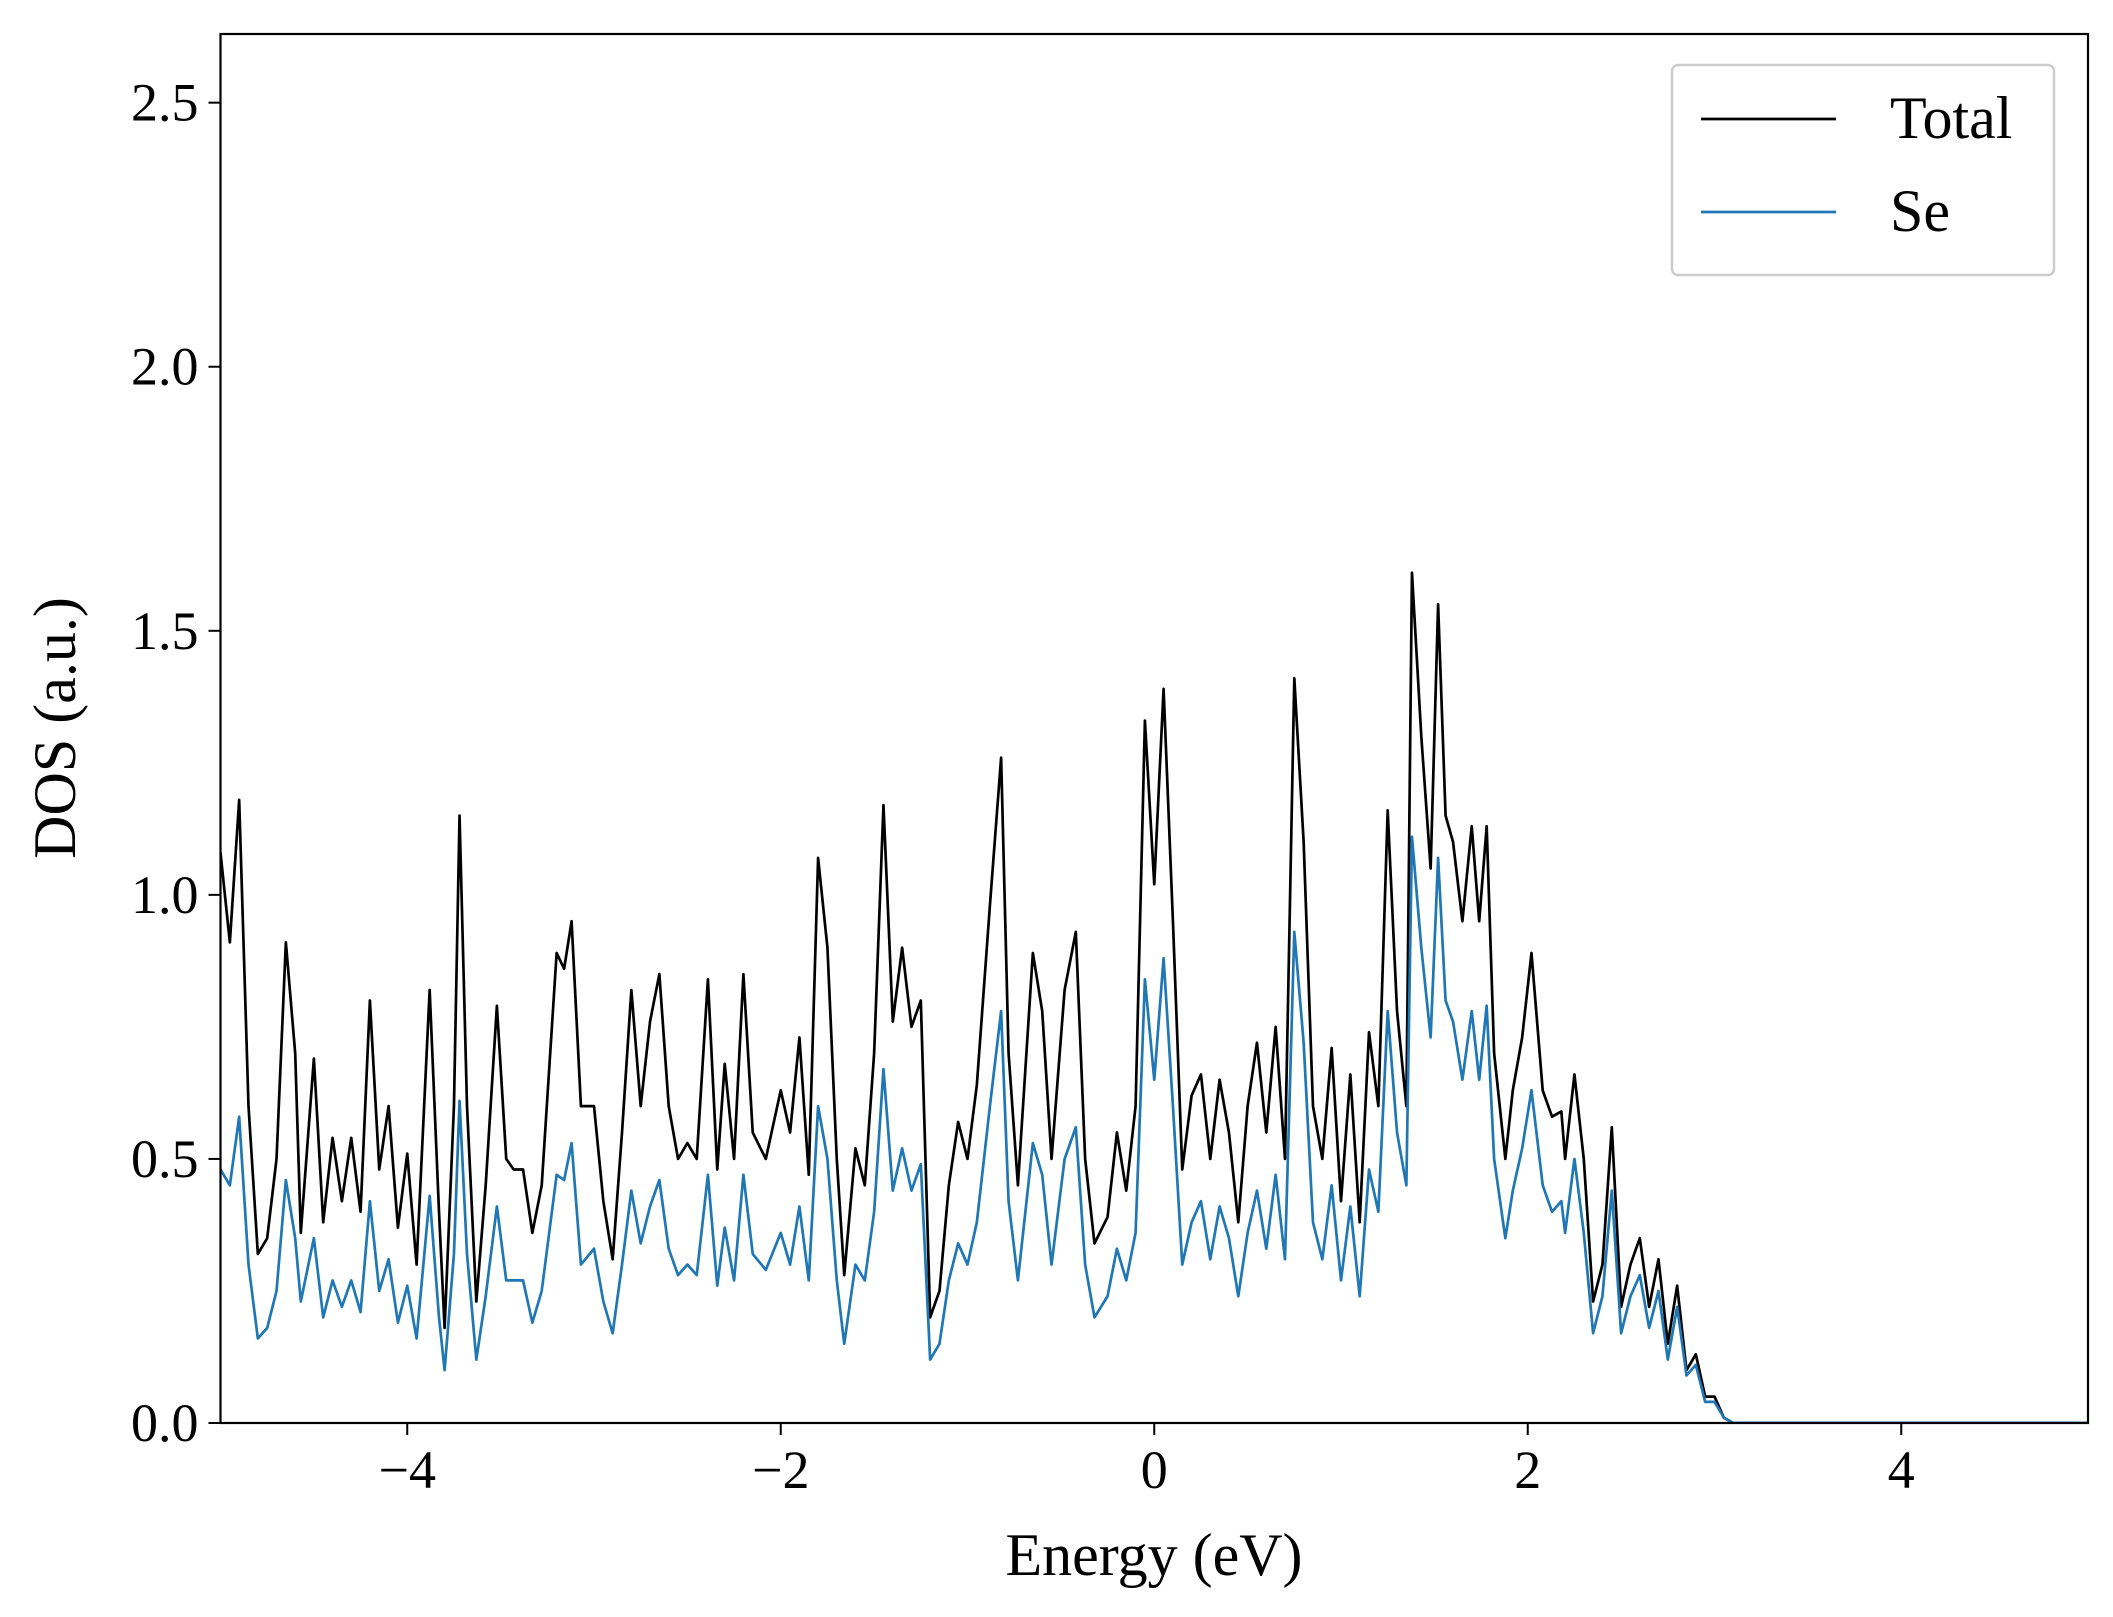  I want to click on x-axis-label: Energy (eV), so click(1153, 1555).